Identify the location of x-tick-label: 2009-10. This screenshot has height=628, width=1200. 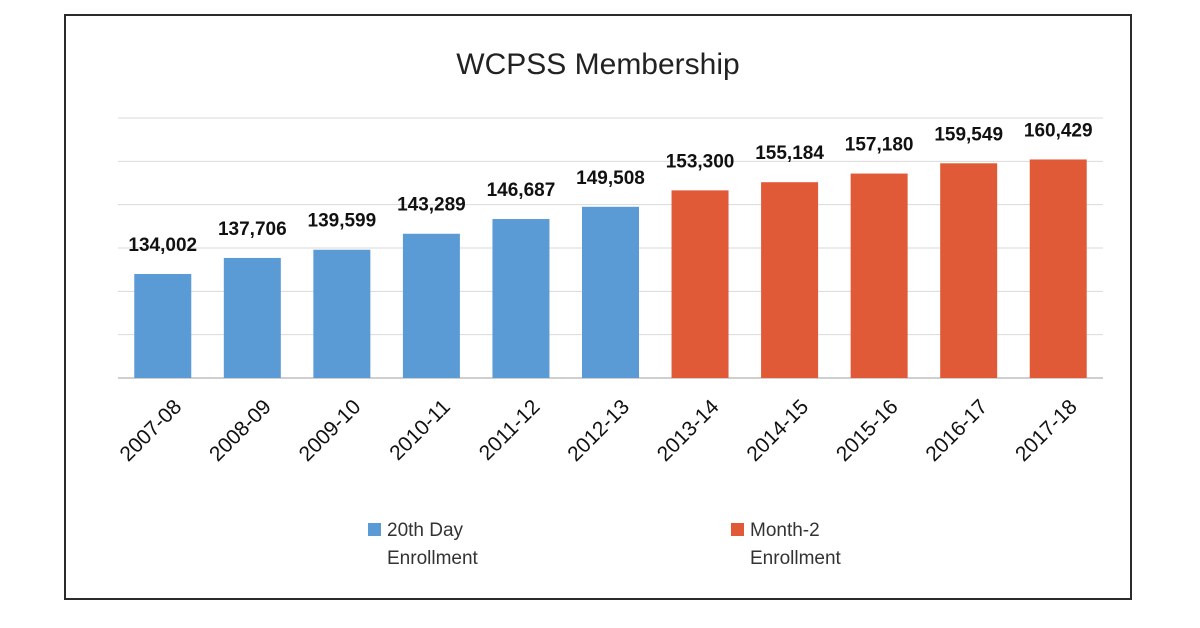
(330, 430).